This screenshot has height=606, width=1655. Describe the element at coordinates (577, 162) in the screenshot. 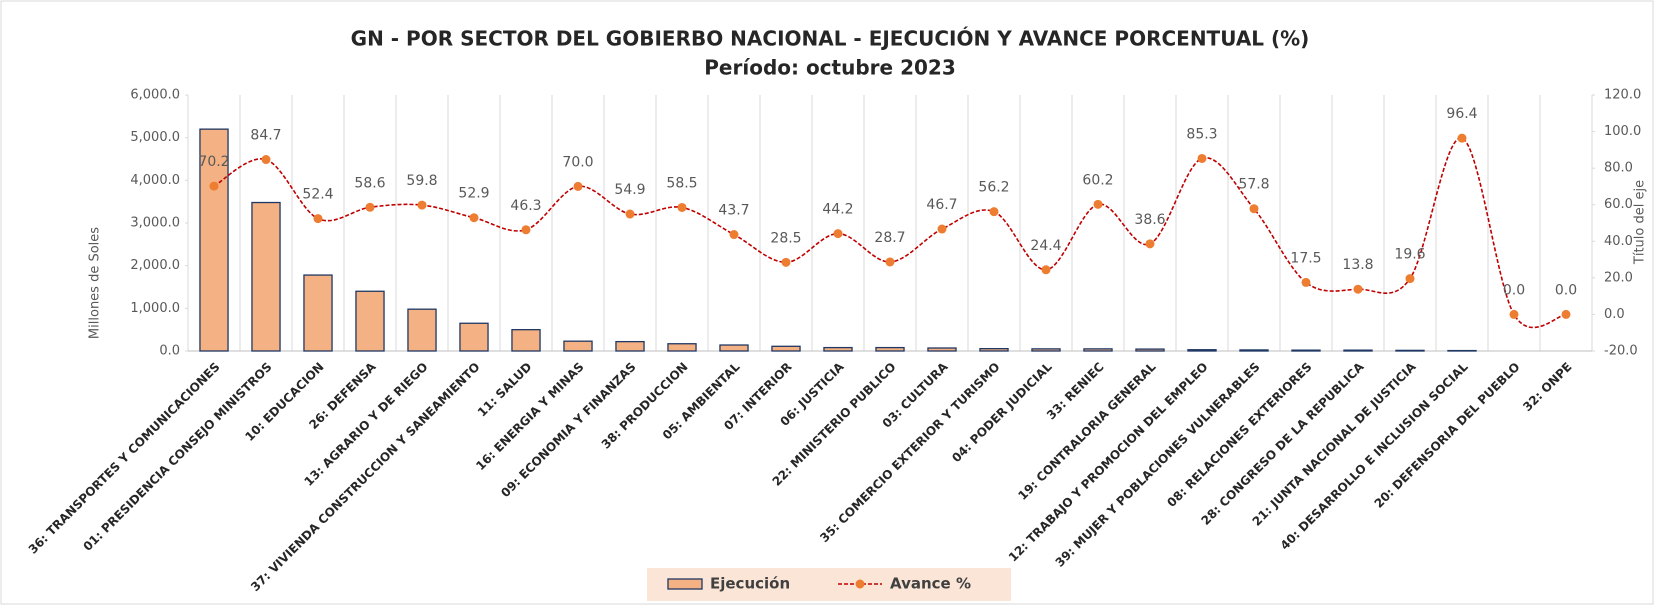

I see `data-label: 70.0` at that location.